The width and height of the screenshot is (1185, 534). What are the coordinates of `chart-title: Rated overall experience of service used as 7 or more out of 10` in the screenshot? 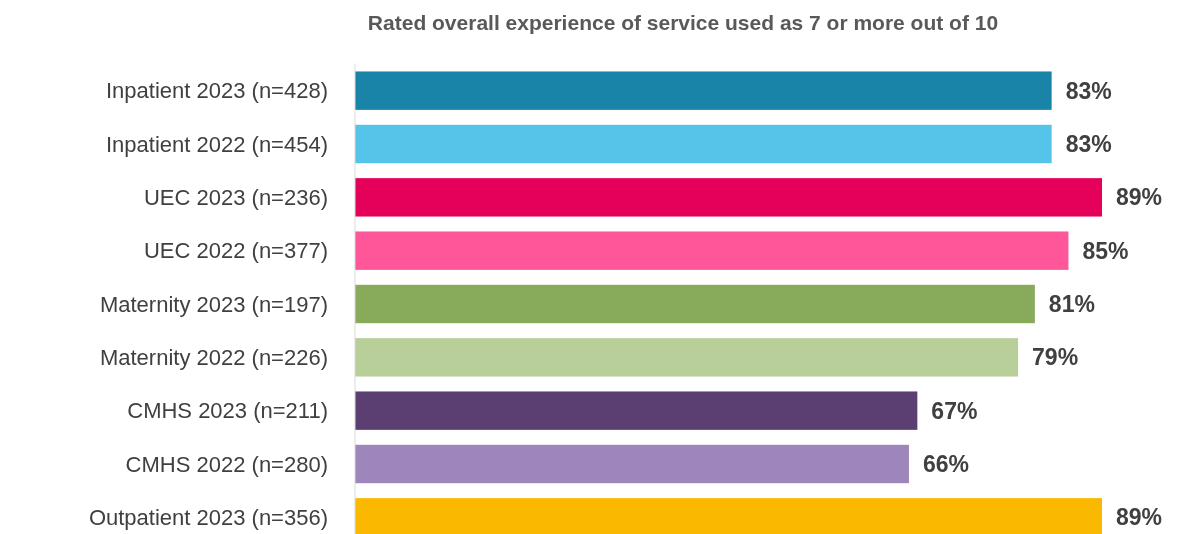 It's located at (683, 22).